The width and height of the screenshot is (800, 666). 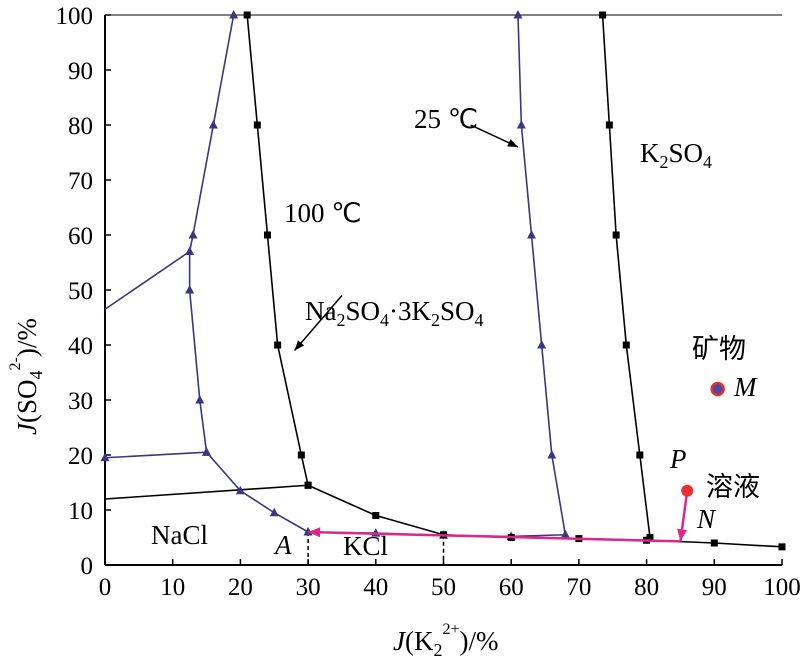 What do you see at coordinates (147, 280) in the screenshot?
I see `series-line-t25_top_branch` at bounding box center [147, 280].